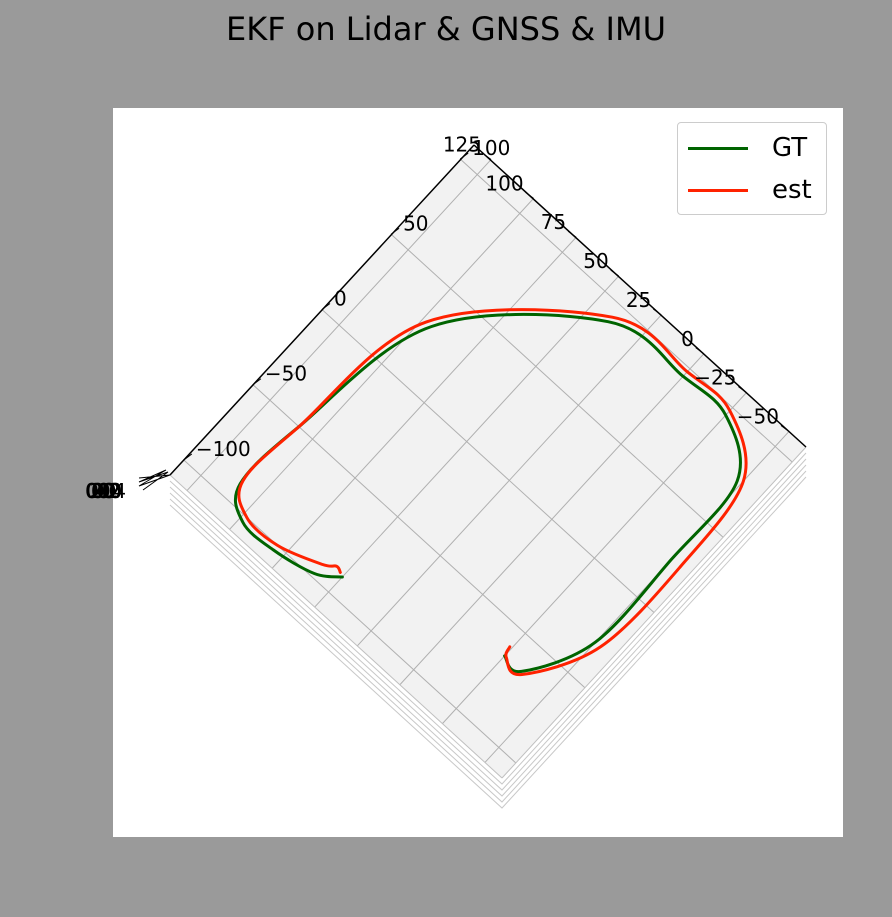 This screenshot has height=917, width=892. I want to click on legend-label-gt: GT, so click(790, 148).